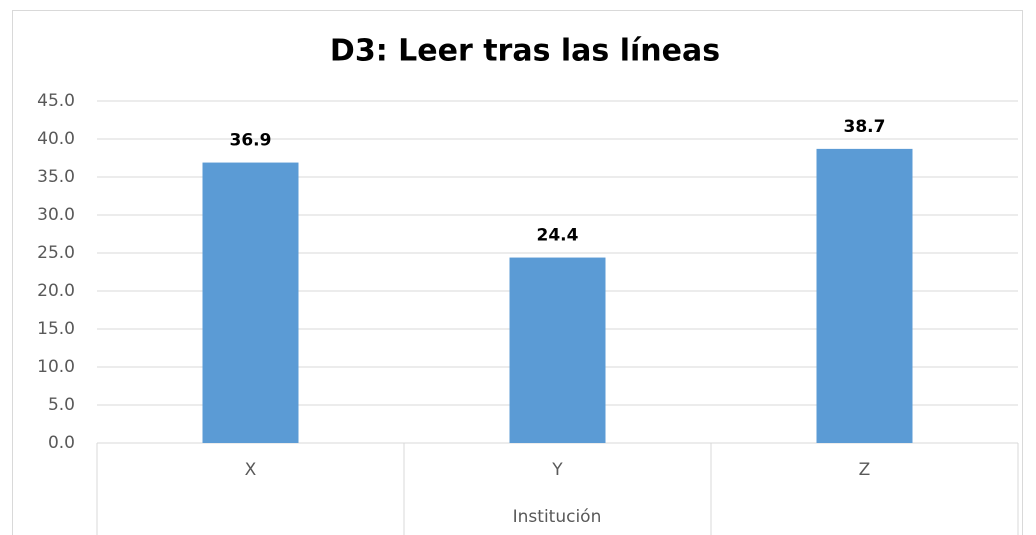  Describe the element at coordinates (525, 51) in the screenshot. I see `chart-title: D3: Leer tras las líneas` at that location.